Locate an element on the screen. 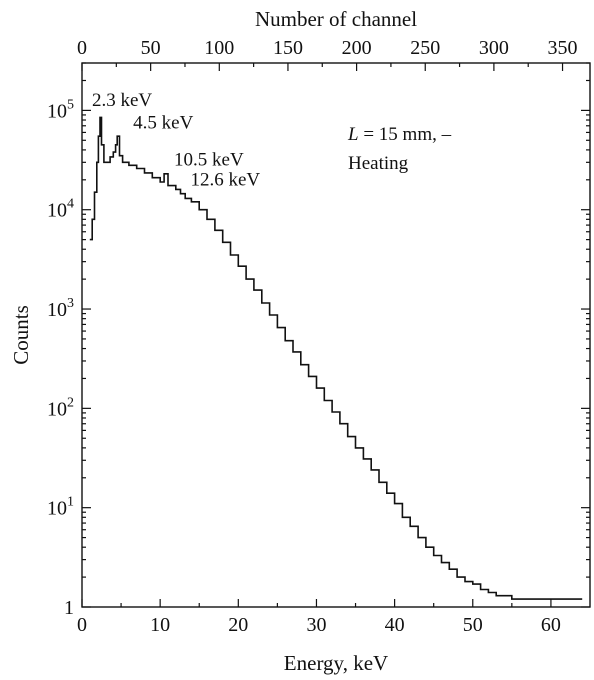 Image resolution: width=594 pixels, height=680 pixels. x2-tick-label: 350 is located at coordinates (563, 48).